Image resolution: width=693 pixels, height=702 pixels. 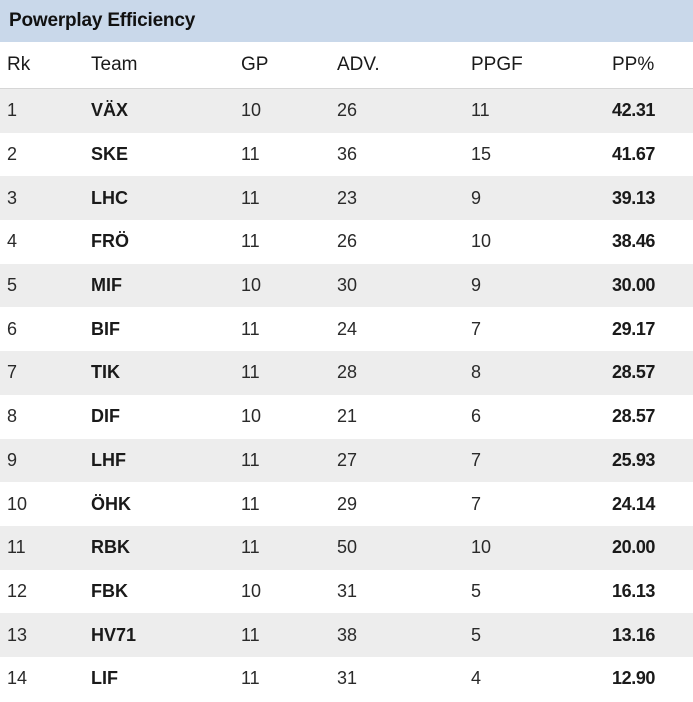 I want to click on cell-rank: 5, so click(x=45, y=285).